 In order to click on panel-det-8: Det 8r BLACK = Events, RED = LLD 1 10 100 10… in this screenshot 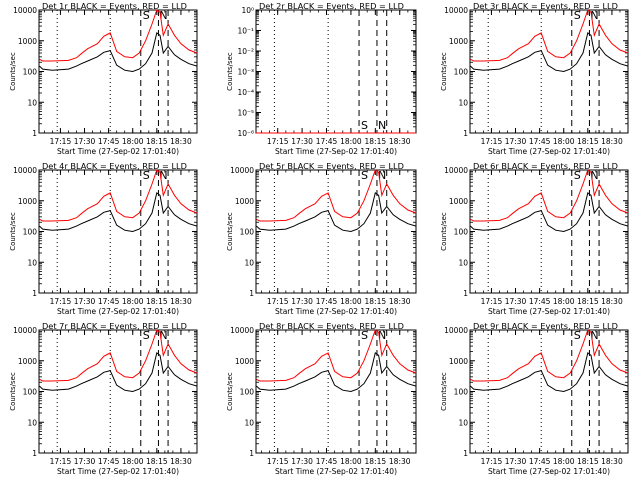, I will do `click(321, 398)`.